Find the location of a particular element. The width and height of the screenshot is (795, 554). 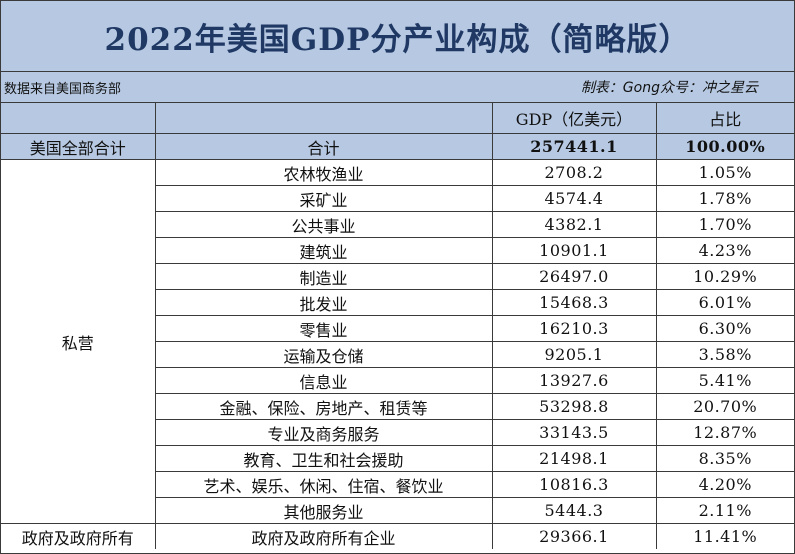

share-cell: 4.23% is located at coordinates (724, 250).